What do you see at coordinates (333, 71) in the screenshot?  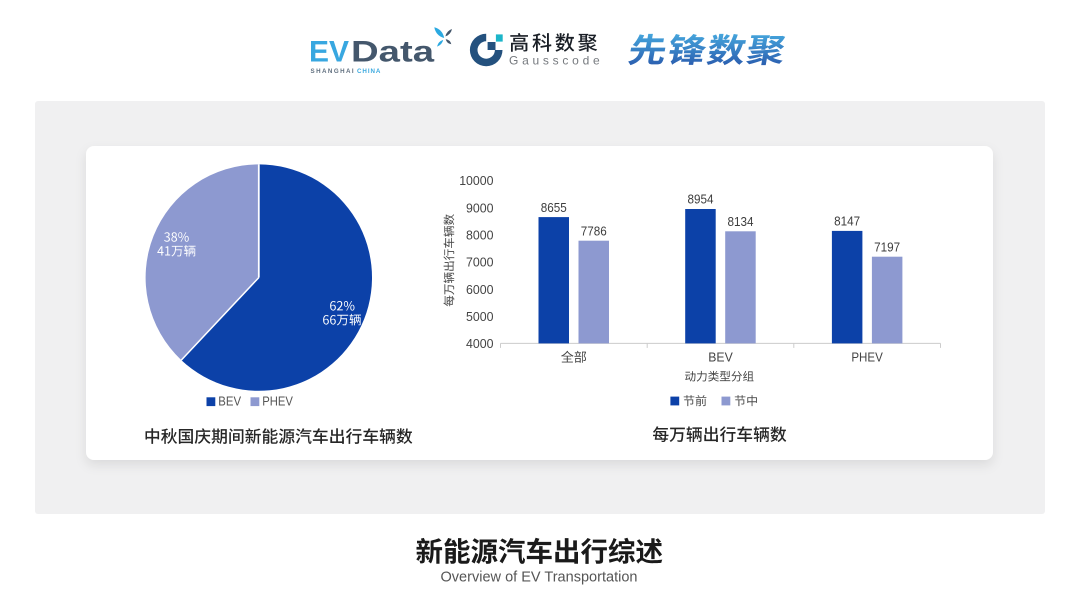 I see `svg-text: SHANGHAI` at bounding box center [333, 71].